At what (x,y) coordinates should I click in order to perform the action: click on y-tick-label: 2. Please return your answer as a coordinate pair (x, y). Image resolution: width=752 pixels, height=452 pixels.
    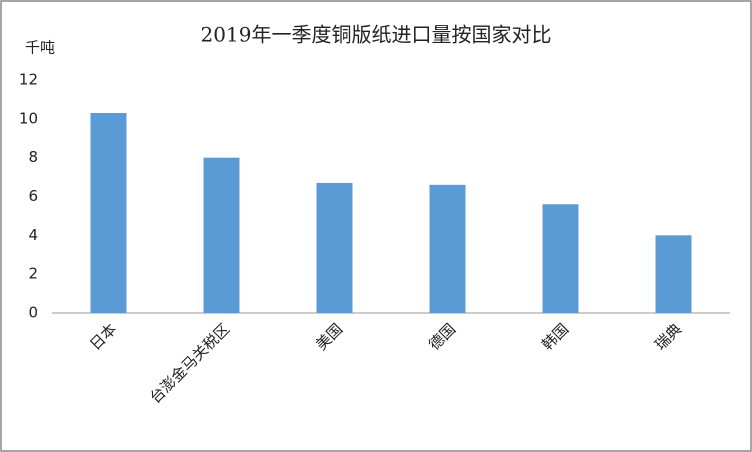
    Looking at the image, I should click on (33, 274).